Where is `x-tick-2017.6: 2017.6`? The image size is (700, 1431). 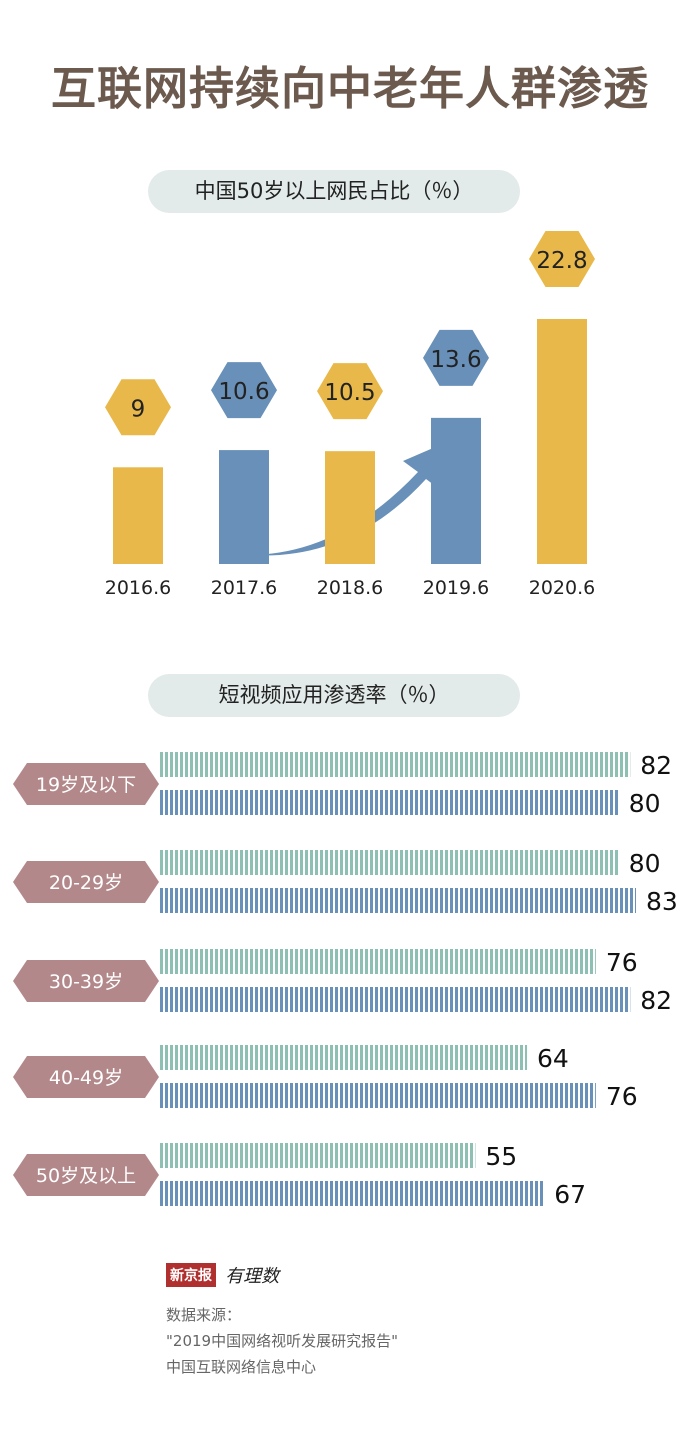
x-tick-2017.6: 2017.6 is located at coordinates (244, 588).